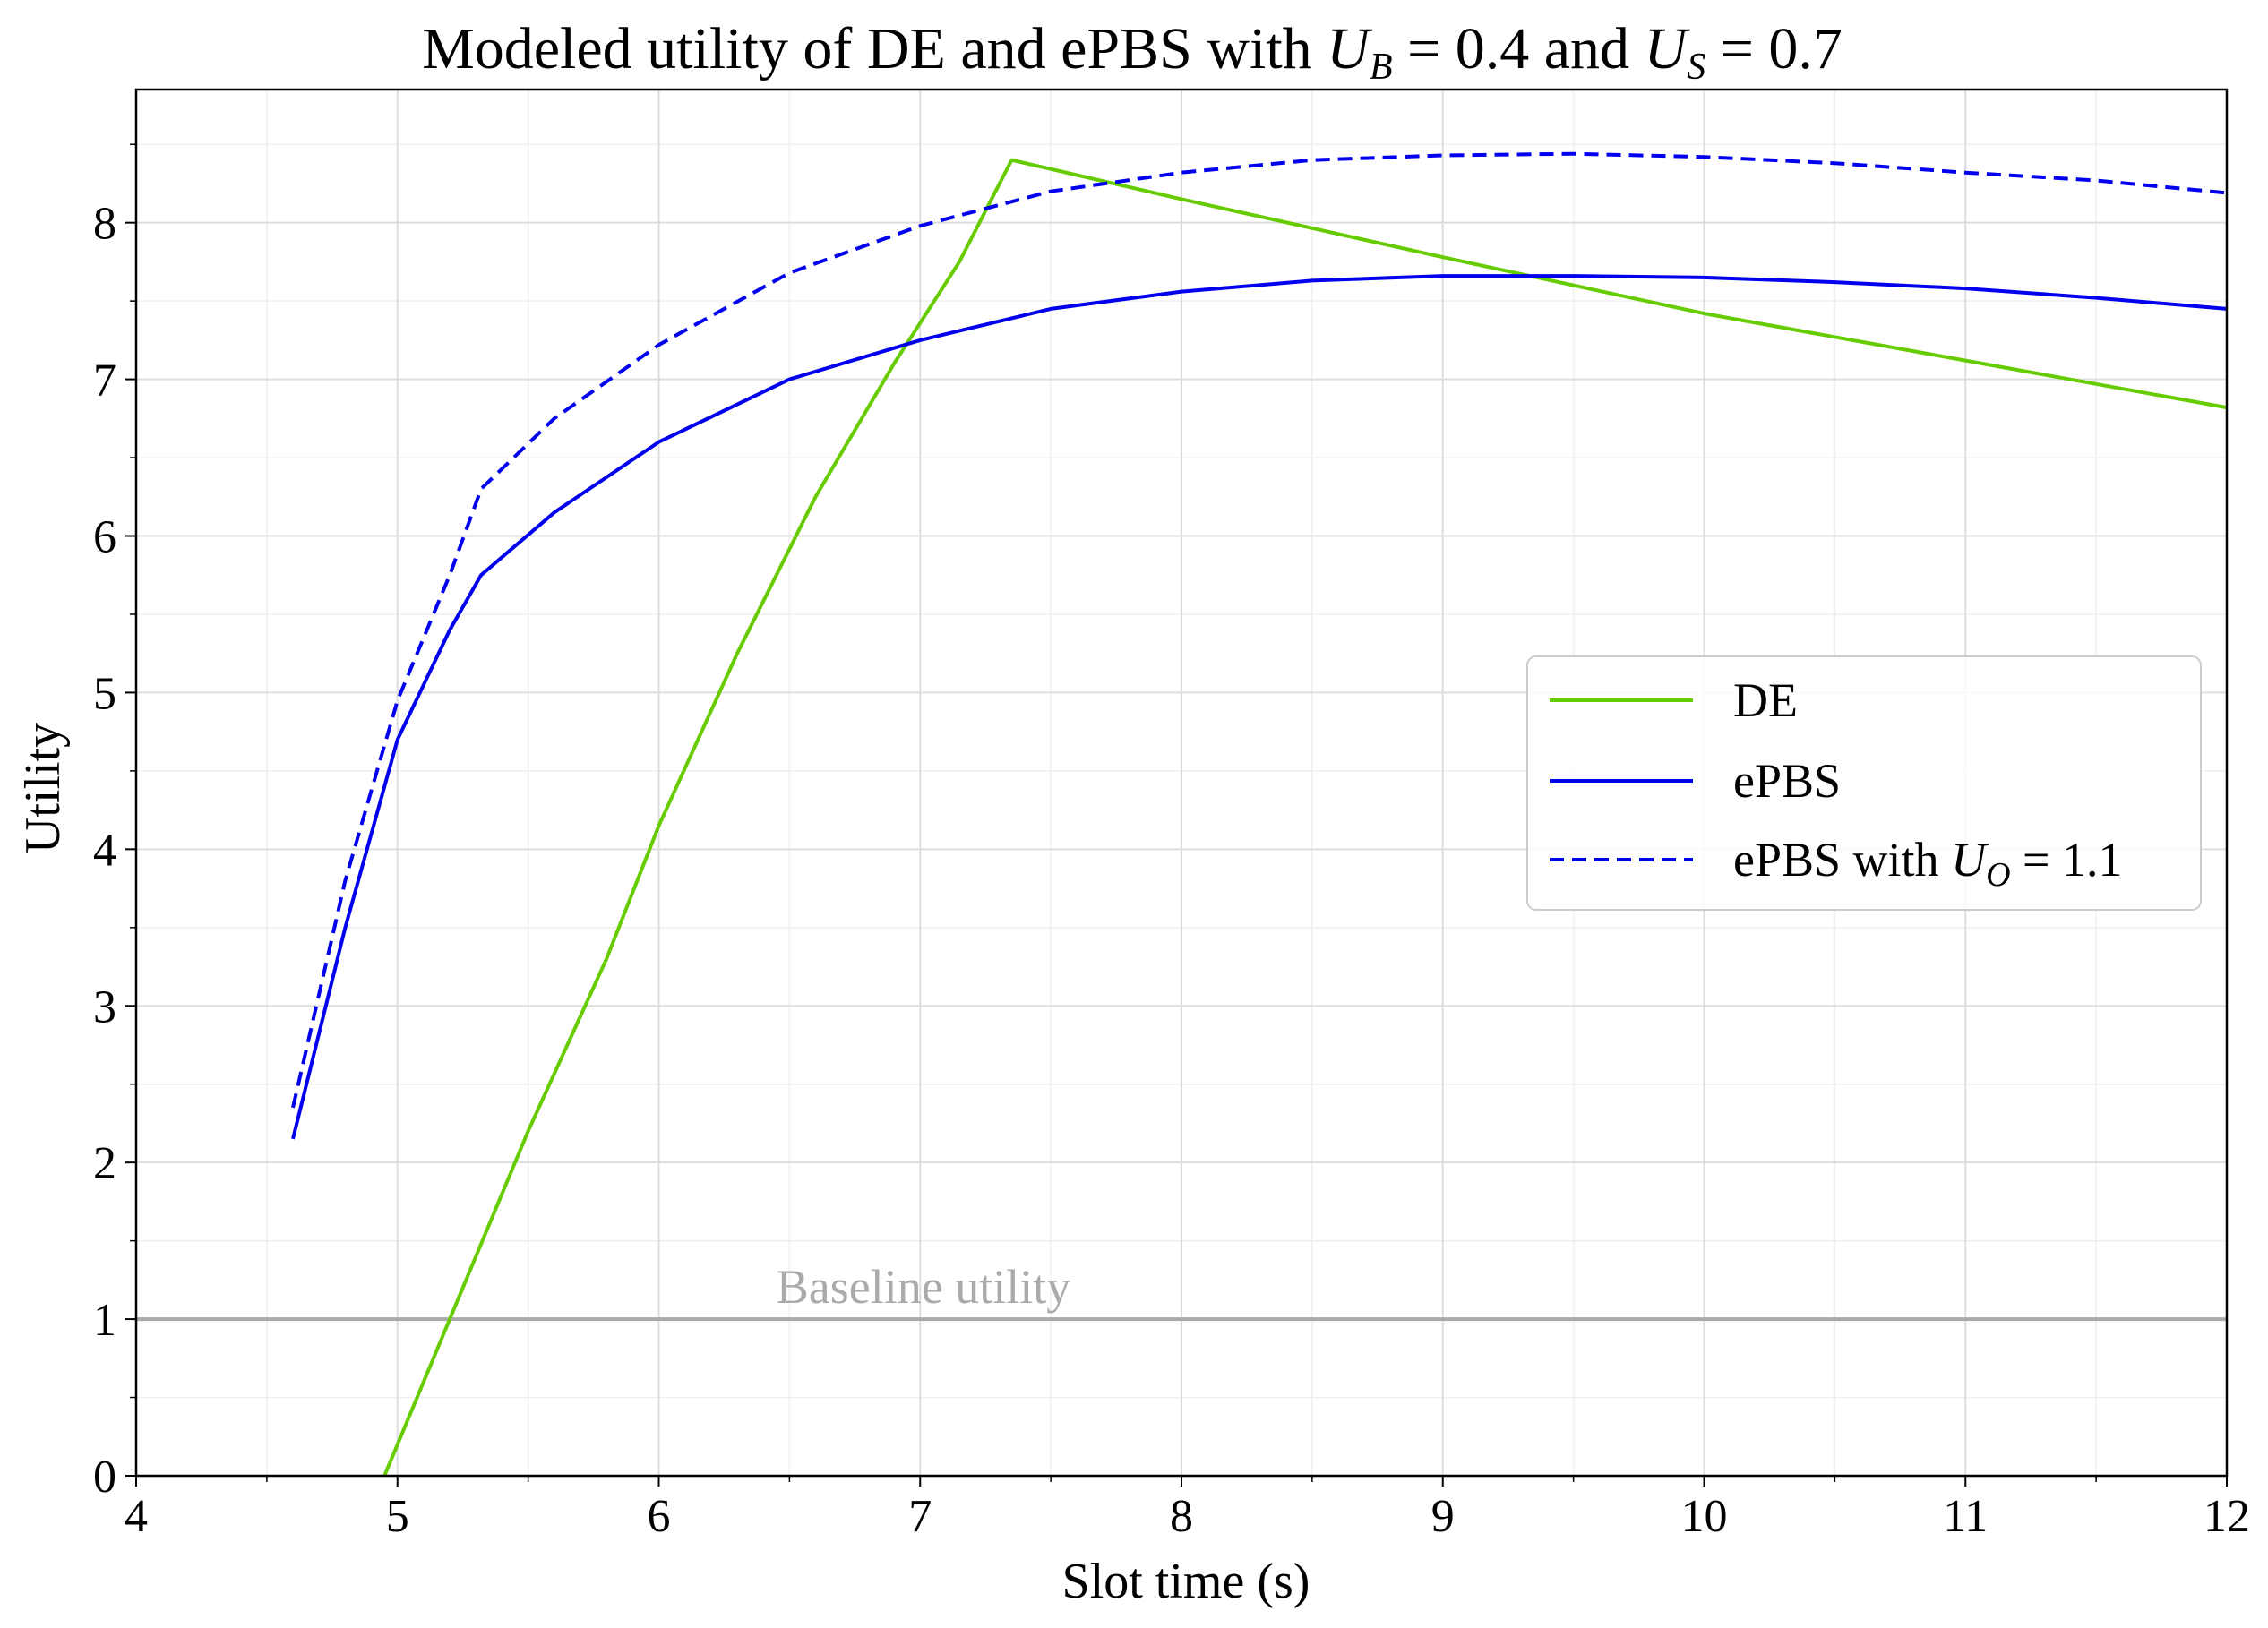 Image resolution: width=2268 pixels, height=1628 pixels. I want to click on y-tick-label: 5, so click(105, 693).